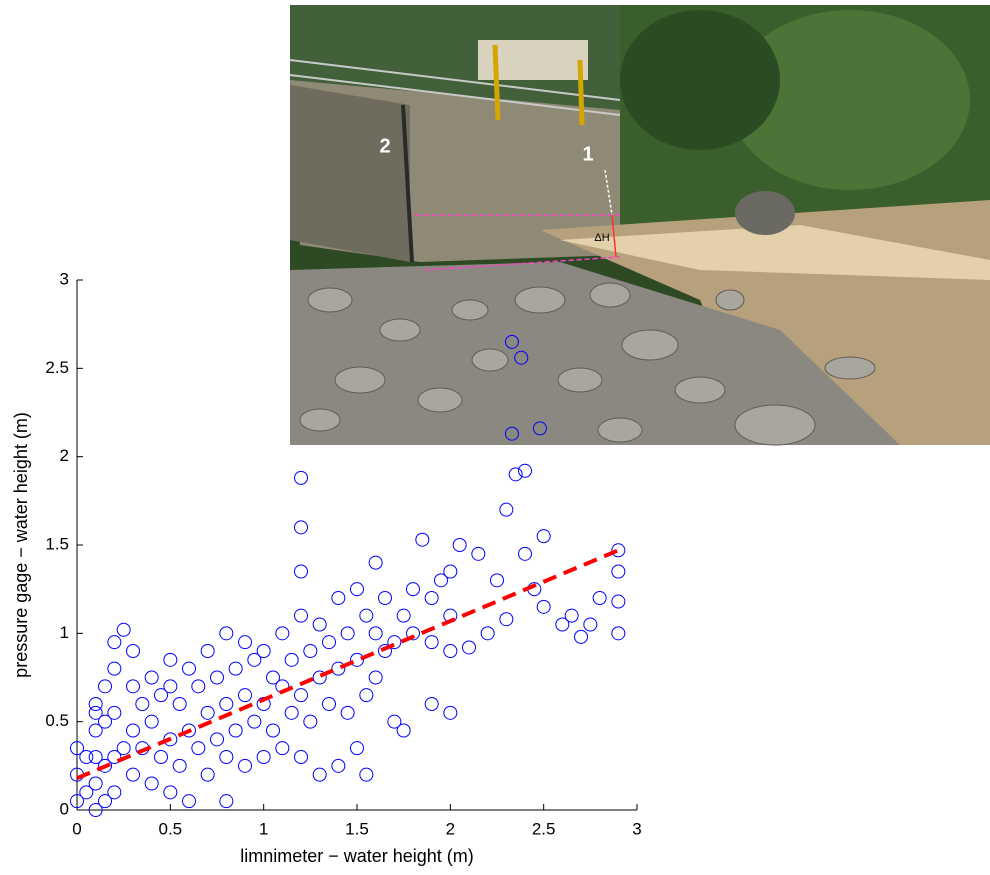 This screenshot has height=875, width=990. Describe the element at coordinates (64, 455) in the screenshot. I see `y-tick-label: 2` at that location.